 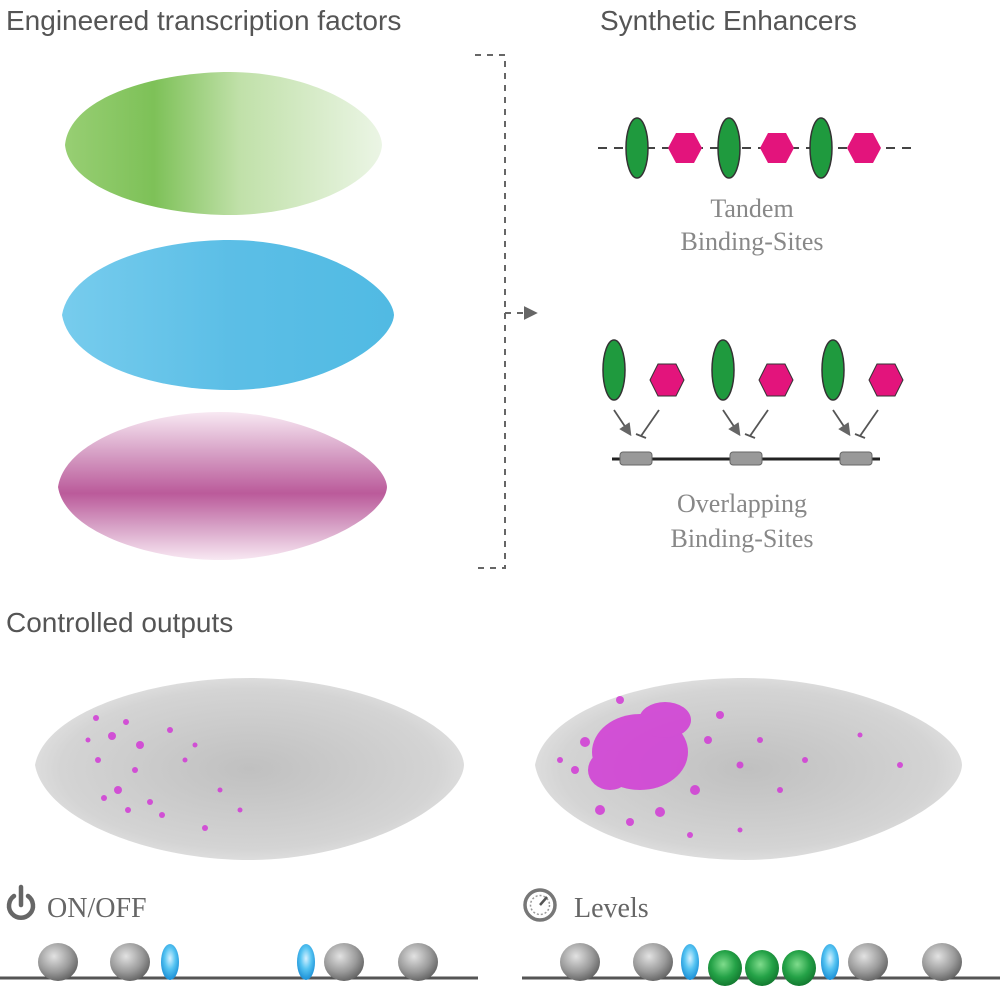 I want to click on dna-track-levels, so click(x=761, y=964).